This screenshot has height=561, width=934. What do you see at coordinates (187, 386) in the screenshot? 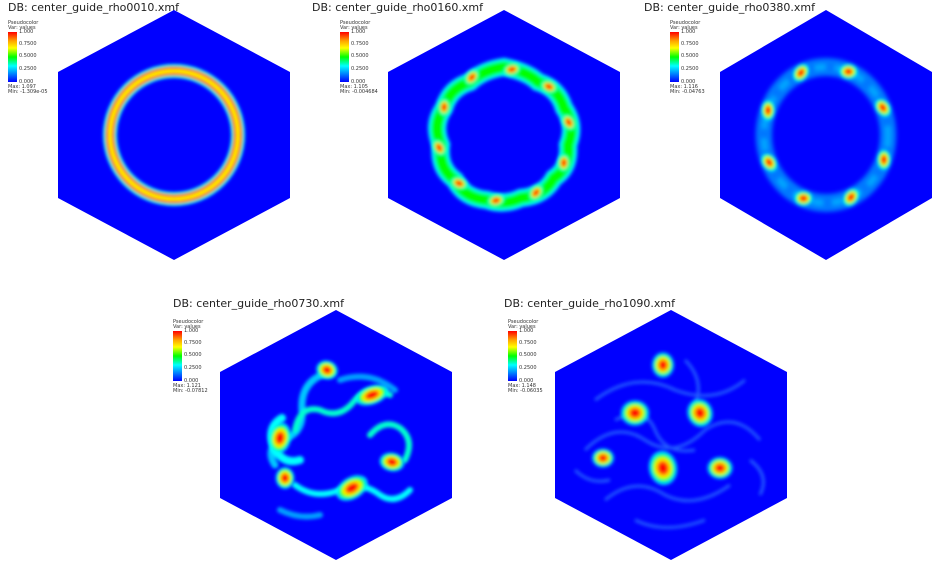
I see `max-value: Max: 1.121` at bounding box center [187, 386].